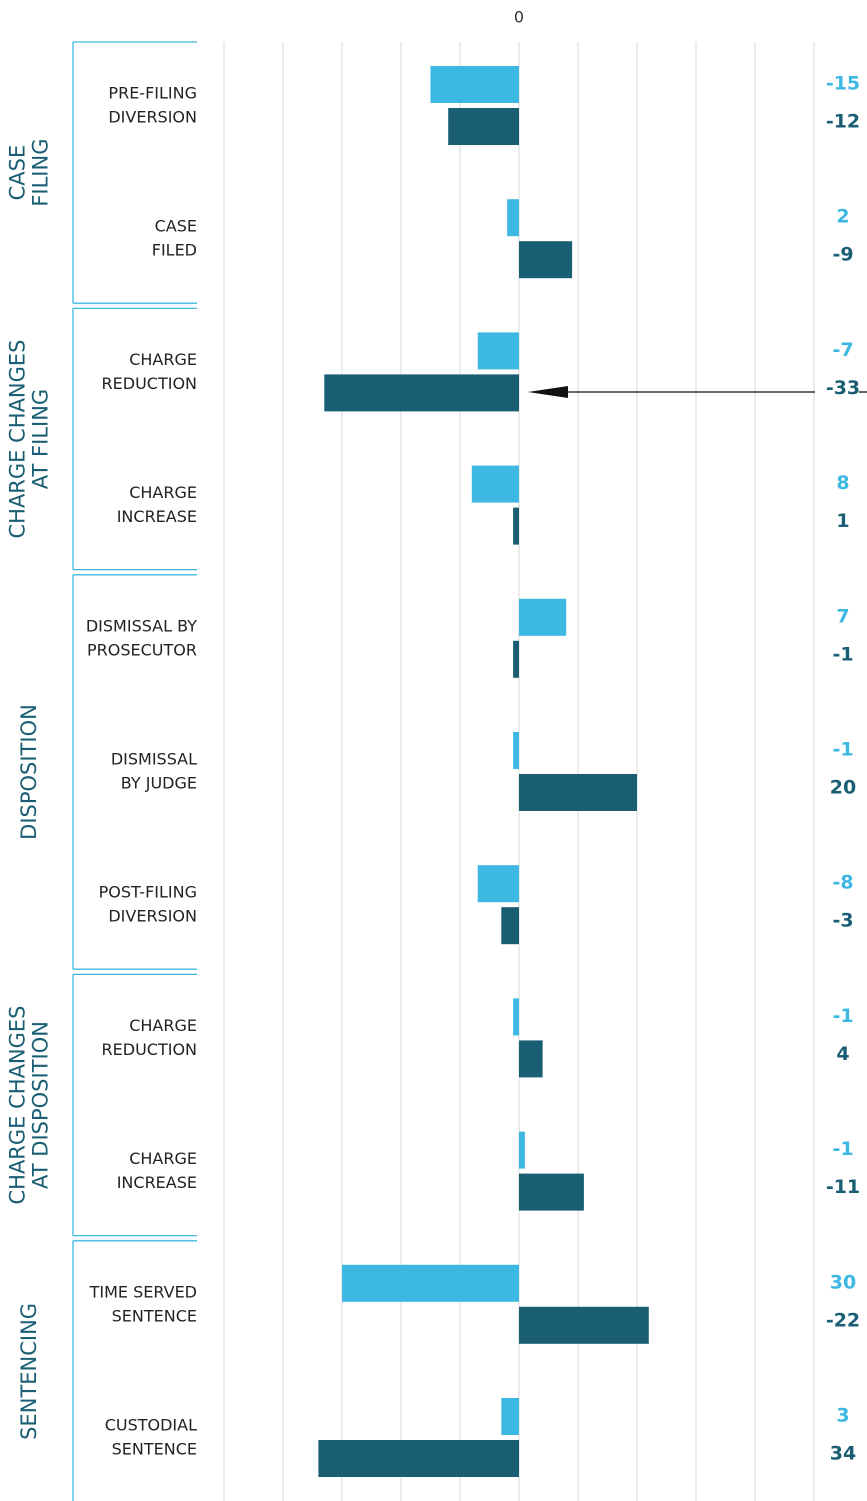 This screenshot has width=867, height=1501. What do you see at coordinates (842, 1416) in the screenshot?
I see `side-label: 3` at bounding box center [842, 1416].